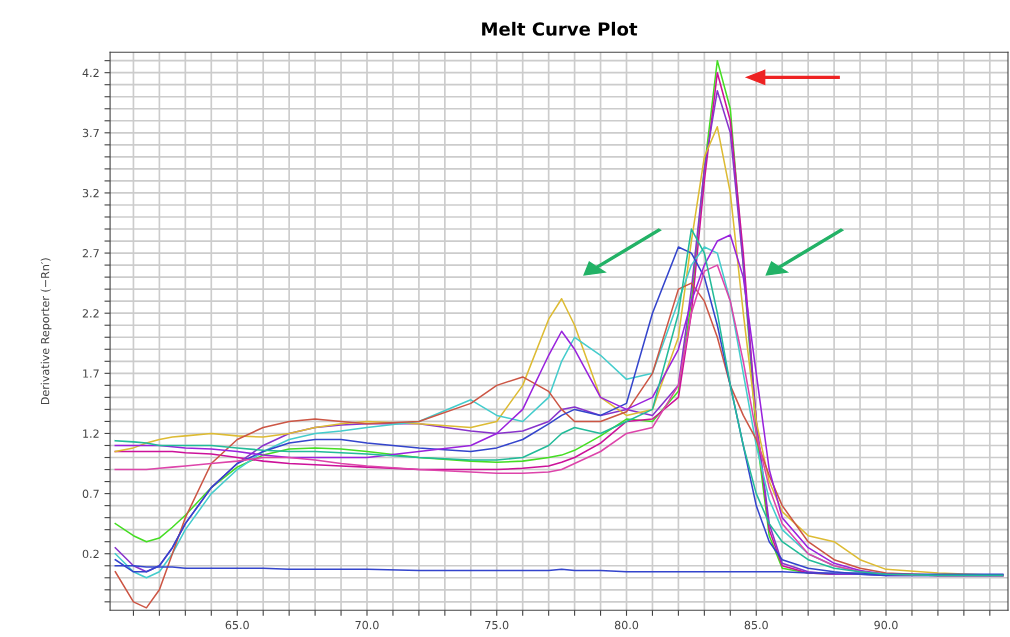 This screenshot has width=1010, height=637. What do you see at coordinates (886, 625) in the screenshot?
I see `x-tick-label: 90.0` at bounding box center [886, 625].